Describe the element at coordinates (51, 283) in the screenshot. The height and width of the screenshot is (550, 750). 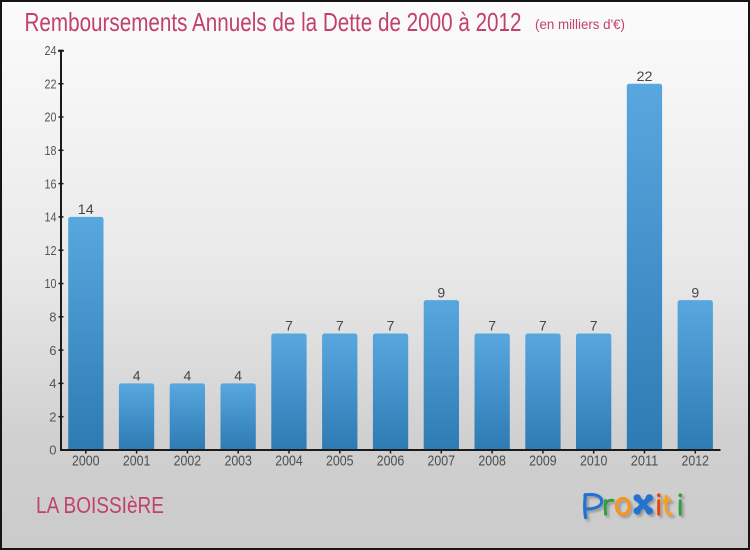
I see `svg-text: 10` at that location.